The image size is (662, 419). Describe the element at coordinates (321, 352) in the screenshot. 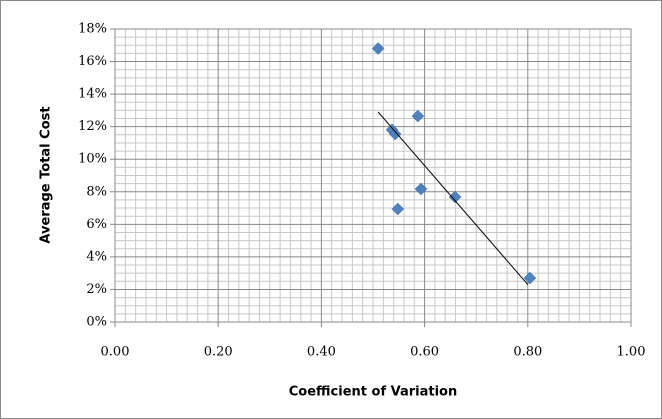

I see `x-tick-label: 0.40` at that location.